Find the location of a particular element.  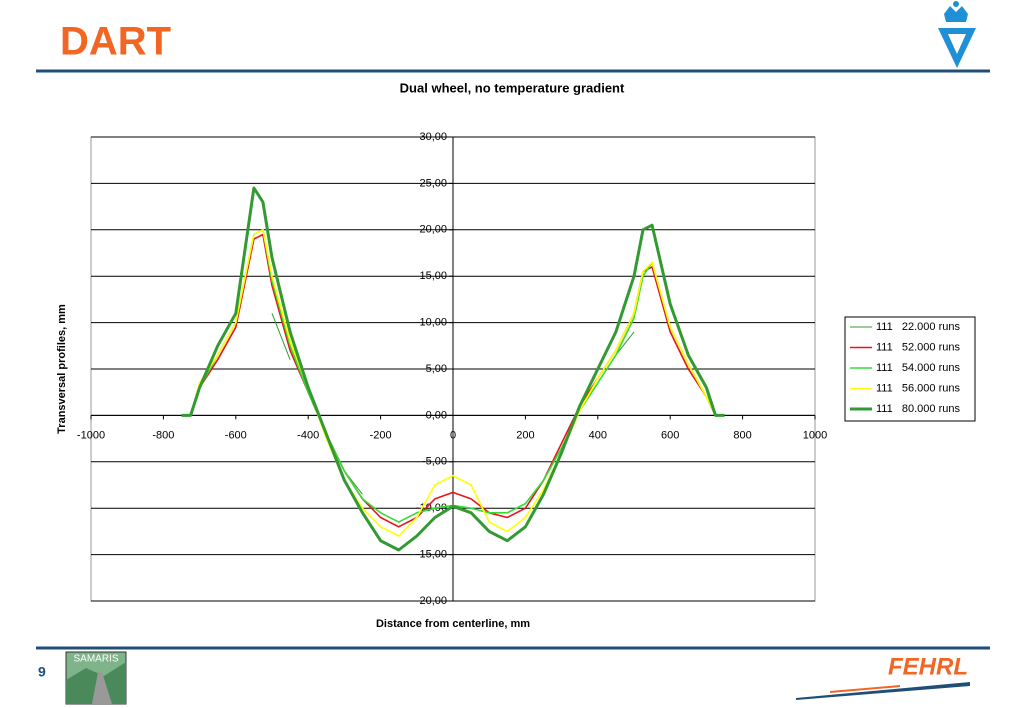

y-tick-label: 15,00 is located at coordinates (433, 276).